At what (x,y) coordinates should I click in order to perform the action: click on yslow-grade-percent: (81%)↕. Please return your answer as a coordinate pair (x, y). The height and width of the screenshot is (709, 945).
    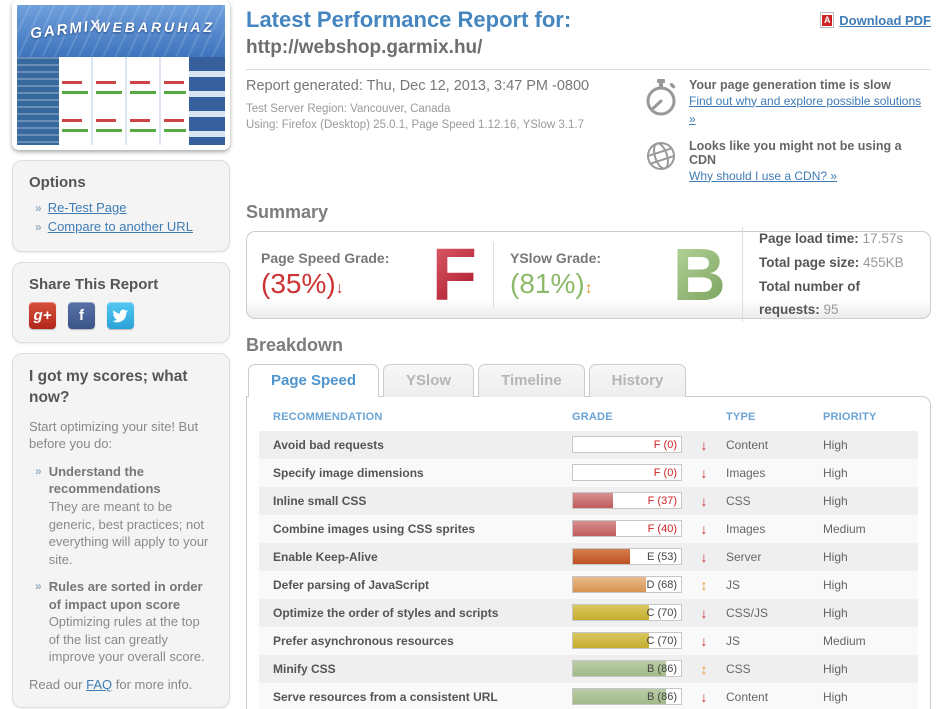
    Looking at the image, I should click on (551, 283).